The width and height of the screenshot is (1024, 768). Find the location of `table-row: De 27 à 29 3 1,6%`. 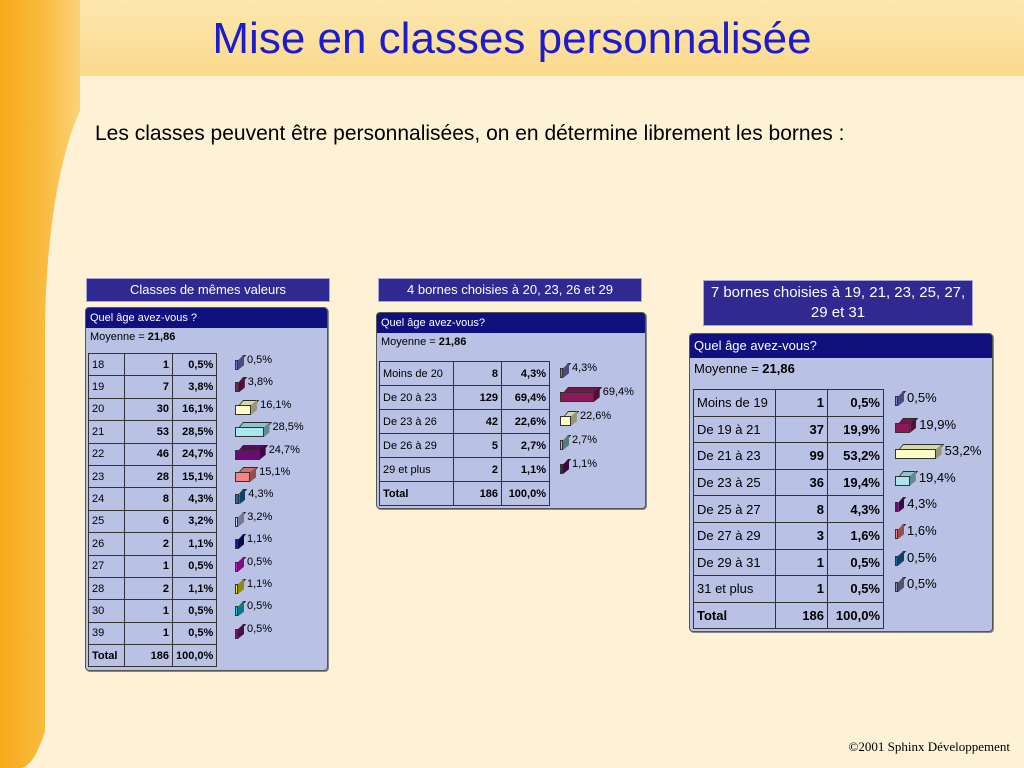

table-row: De 27 à 29 3 1,6% is located at coordinates (788, 535).